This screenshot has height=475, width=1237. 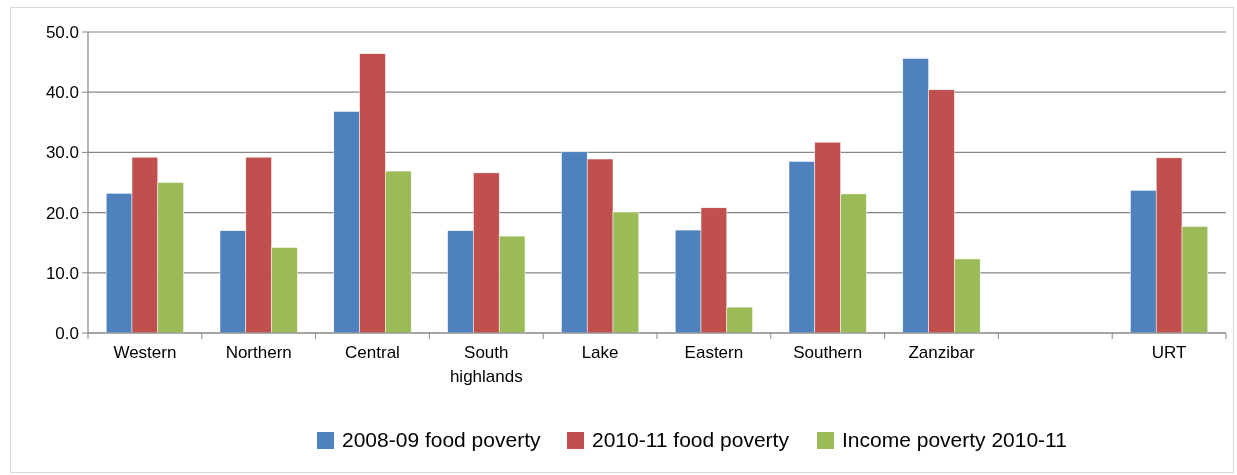 What do you see at coordinates (258, 352) in the screenshot?
I see `x-tick-label: Northern` at bounding box center [258, 352].